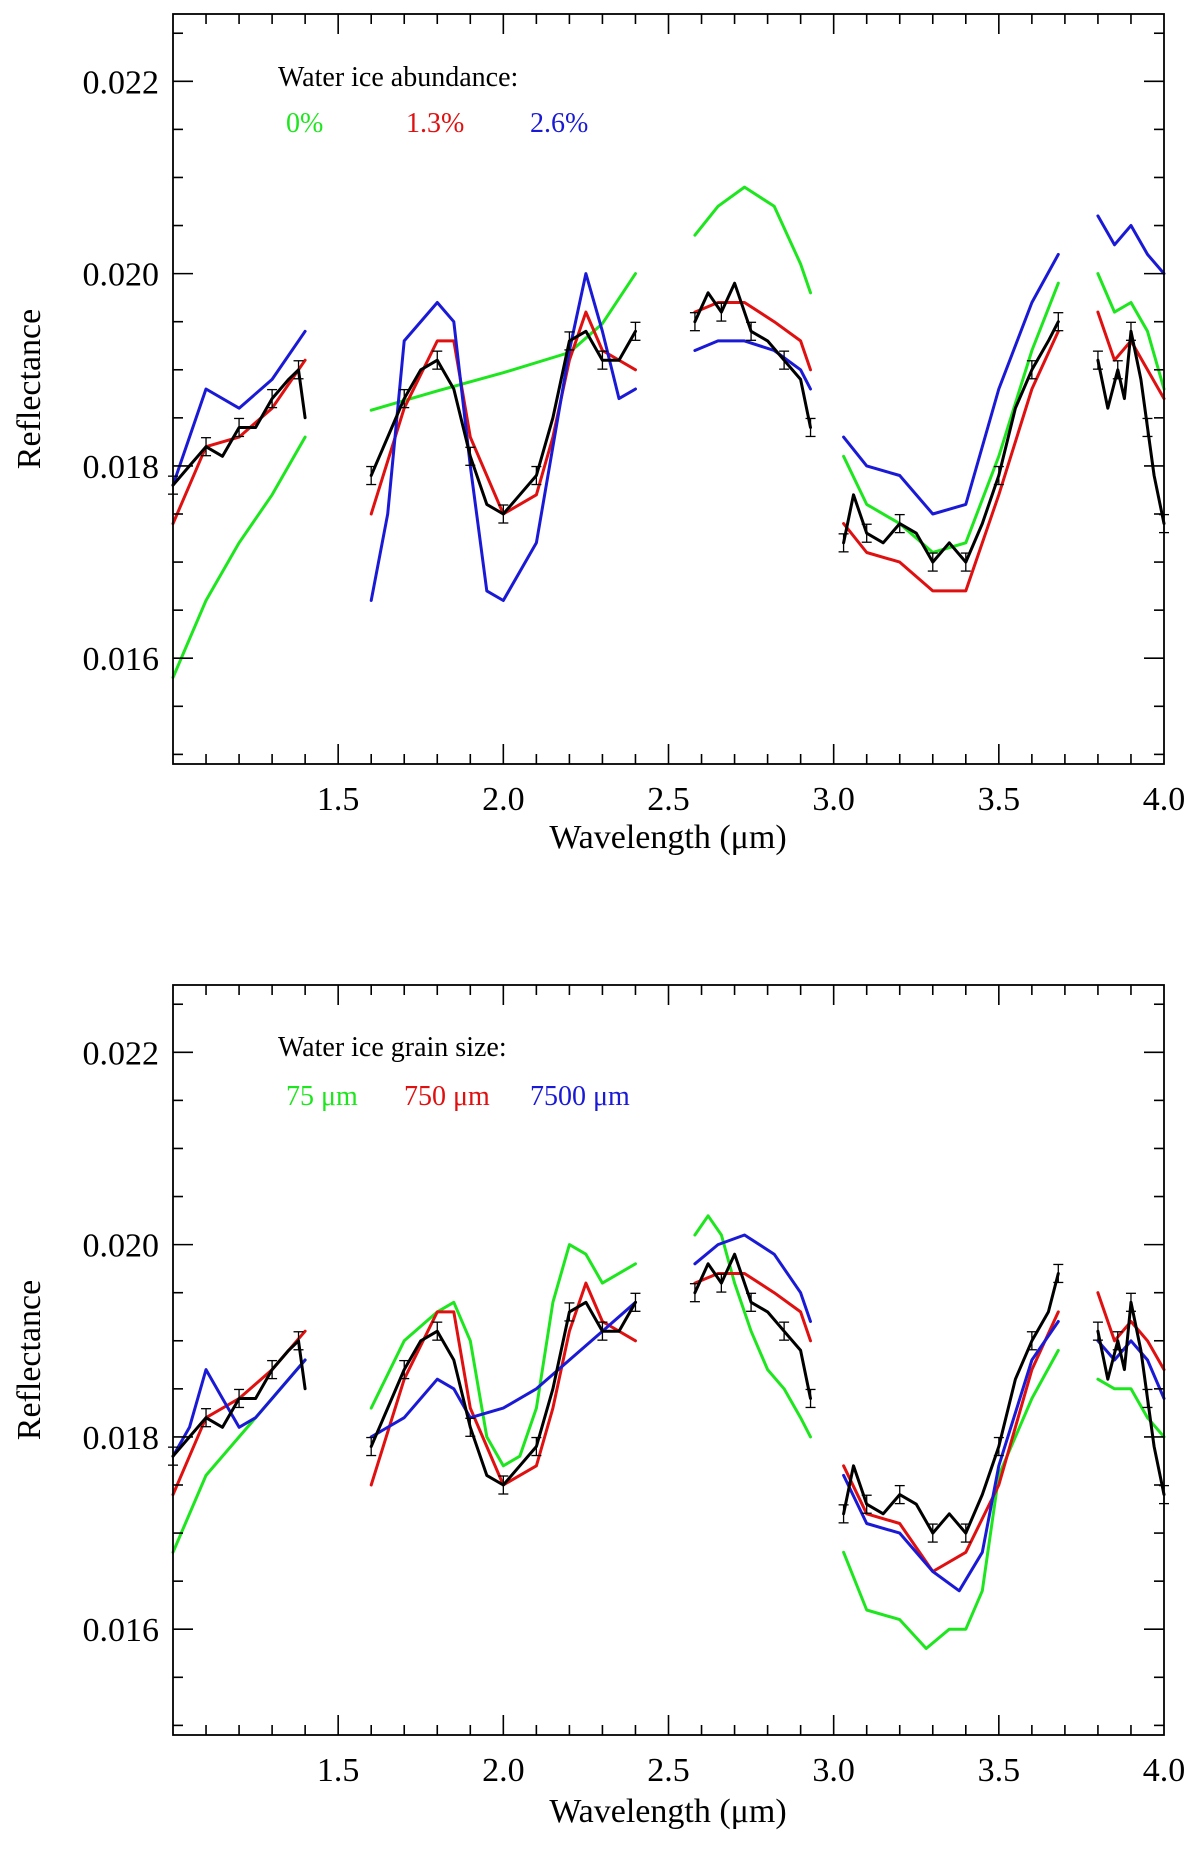 The image size is (1200, 1852). Describe the element at coordinates (121, 1630) in the screenshot. I see `y-tick-label: 0.016` at that location.